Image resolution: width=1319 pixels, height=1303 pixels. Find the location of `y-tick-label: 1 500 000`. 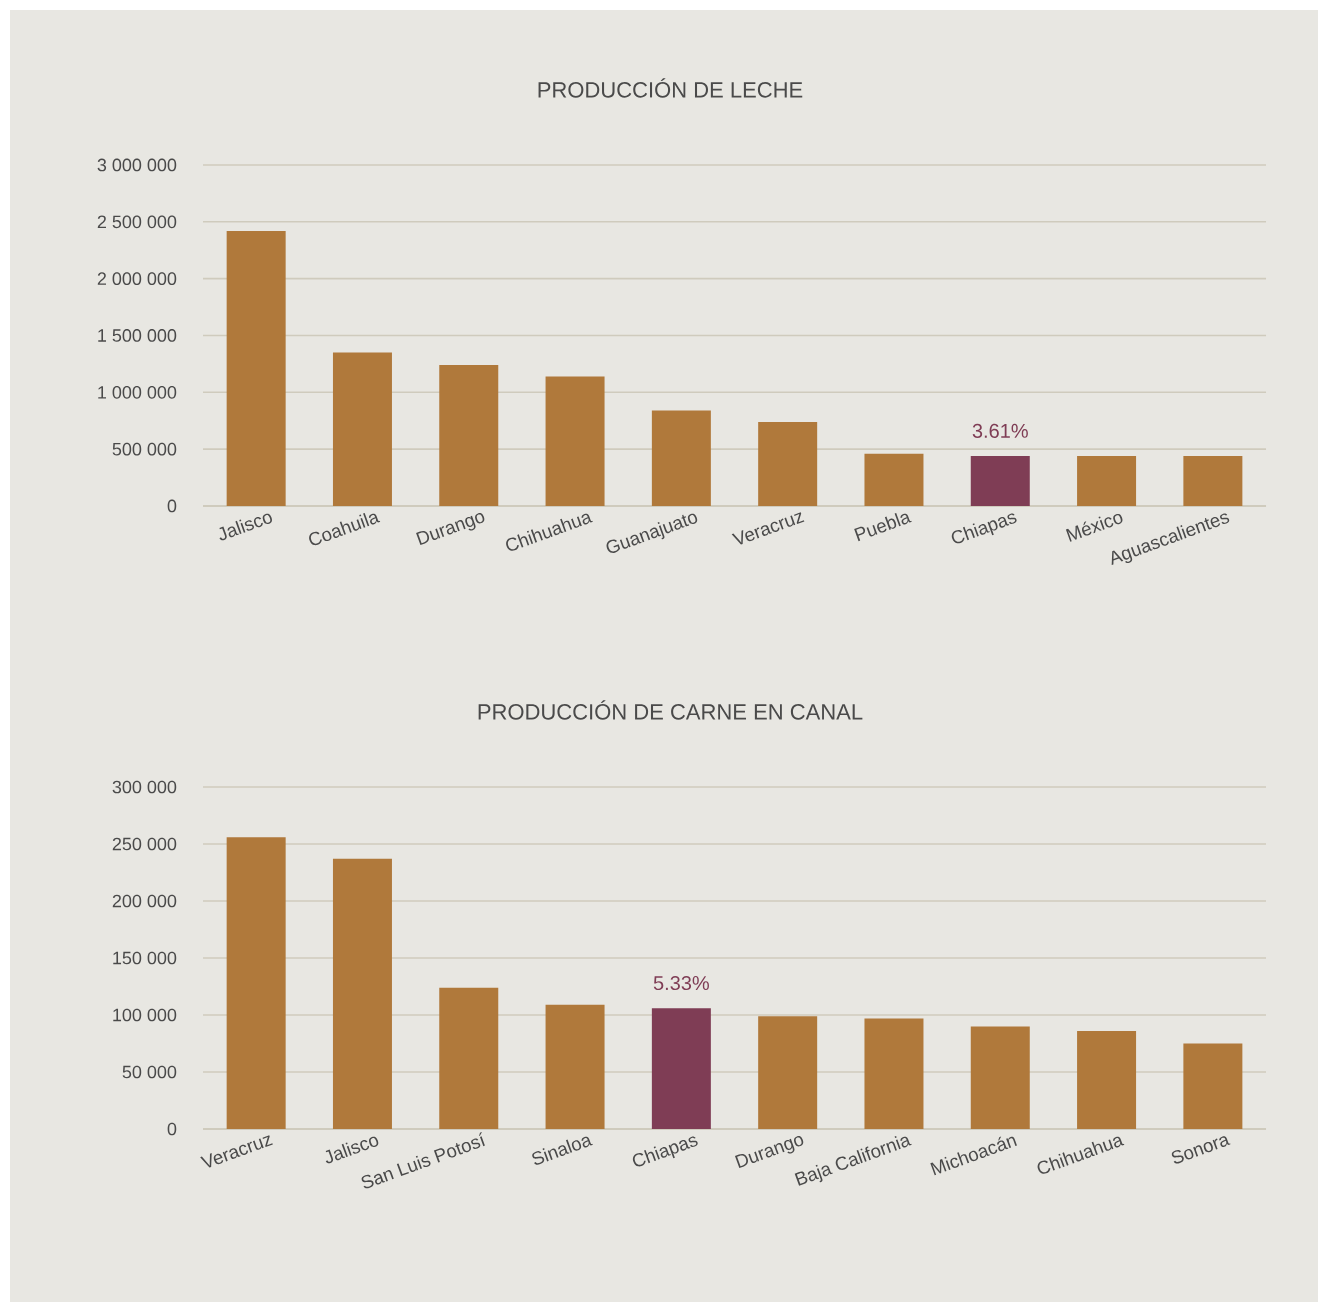

y-tick-label: 1 500 000 is located at coordinates (137, 335).